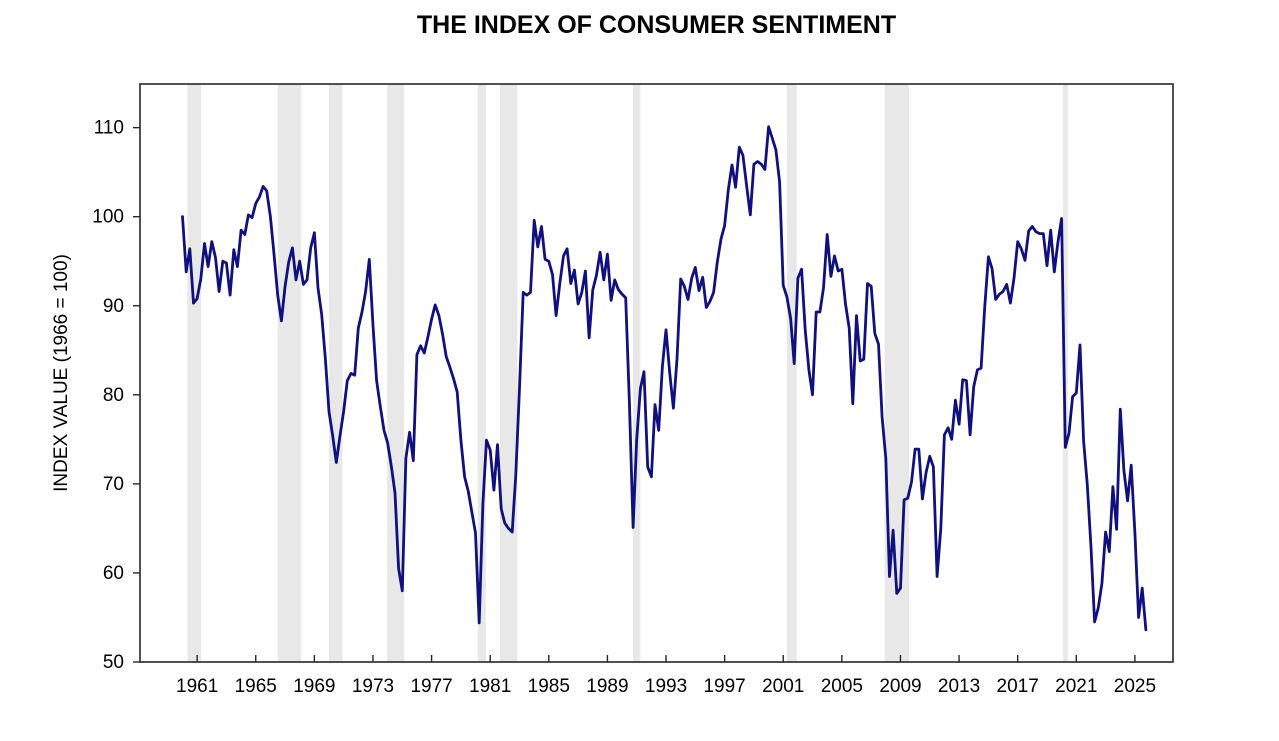  I want to click on x-tick-label: 1973, so click(373, 686).